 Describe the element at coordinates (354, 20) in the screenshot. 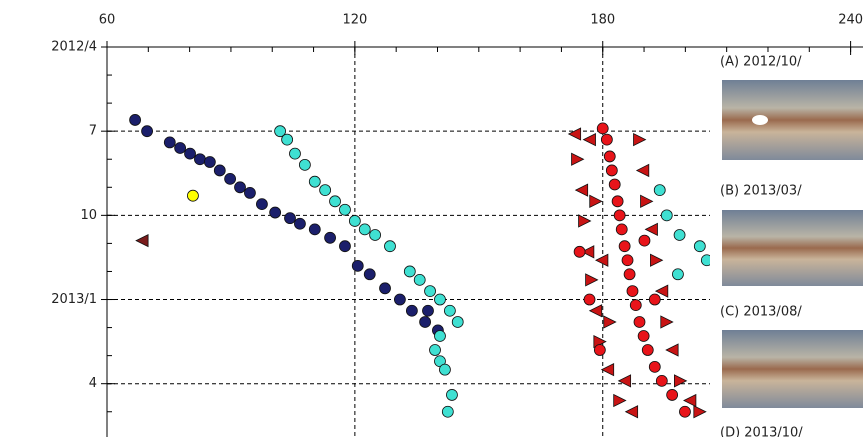

I see `x-tick-label: 120` at that location.